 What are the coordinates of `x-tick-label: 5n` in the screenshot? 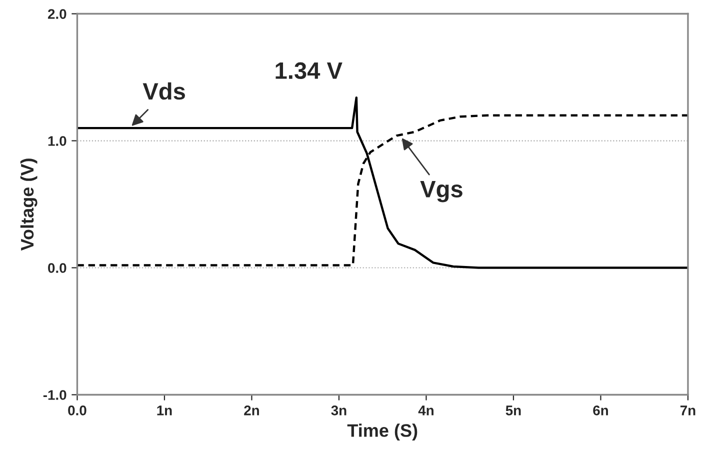 It's located at (513, 411).